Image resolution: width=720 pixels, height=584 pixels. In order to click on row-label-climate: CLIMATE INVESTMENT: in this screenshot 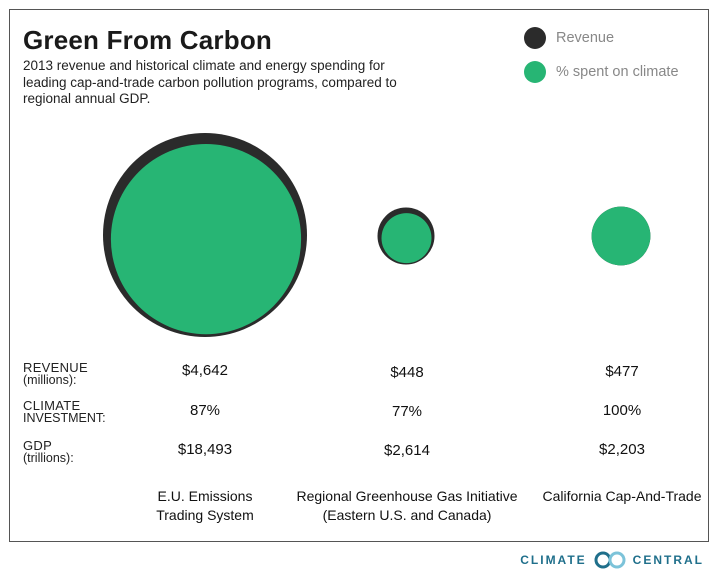, I will do `click(64, 412)`.